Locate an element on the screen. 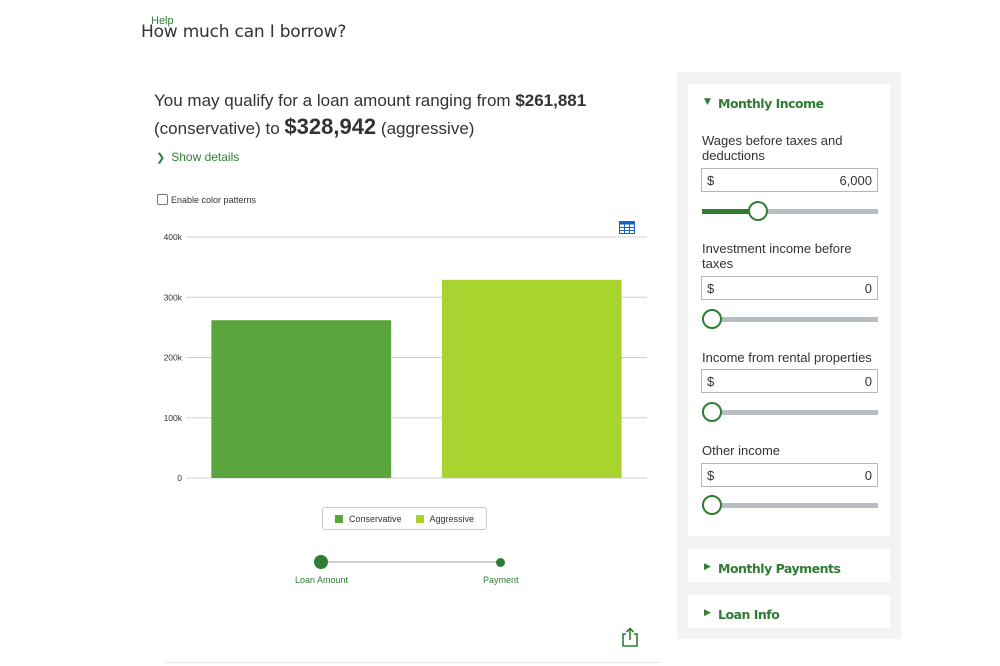 The height and width of the screenshot is (666, 1000). toggle-label-payment: Payment is located at coordinates (501, 580).